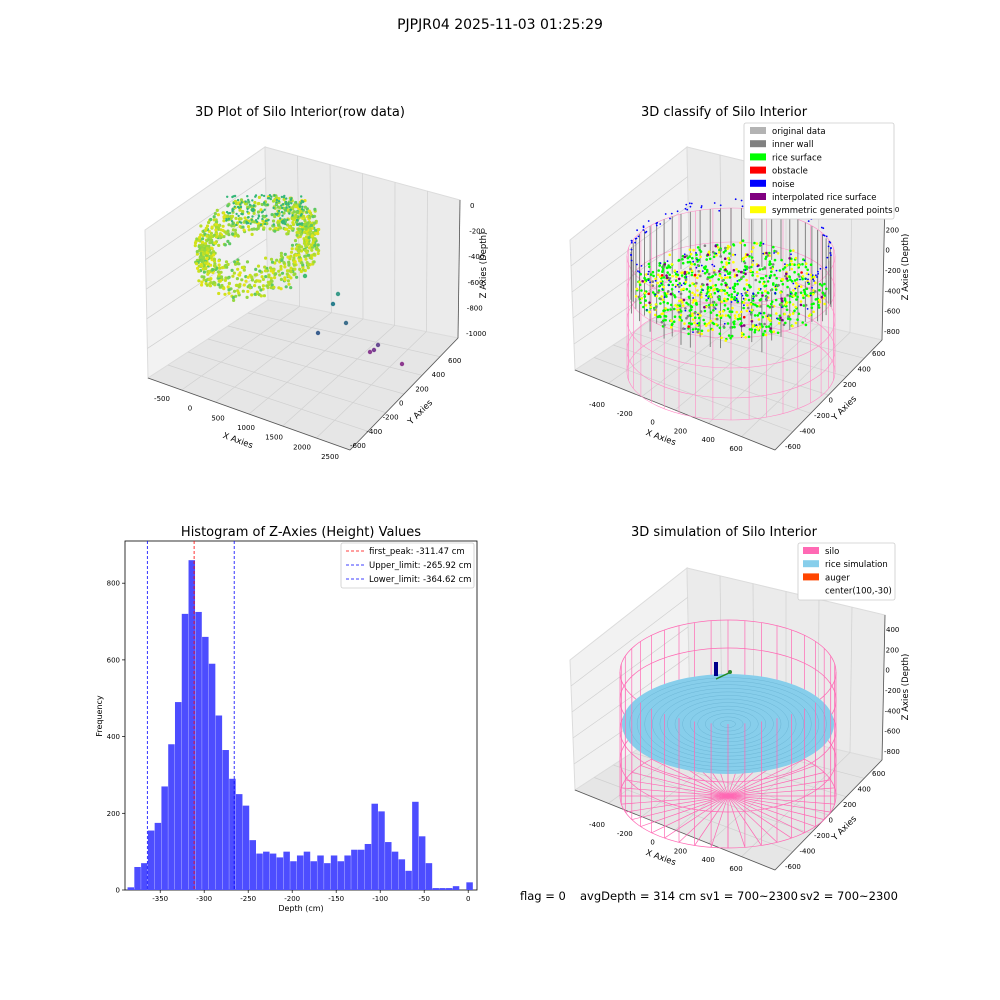 The image size is (1000, 1000). What do you see at coordinates (484, 265) in the screenshot?
I see `panel1-zlabel: Z Axies (Depth)` at bounding box center [484, 265].